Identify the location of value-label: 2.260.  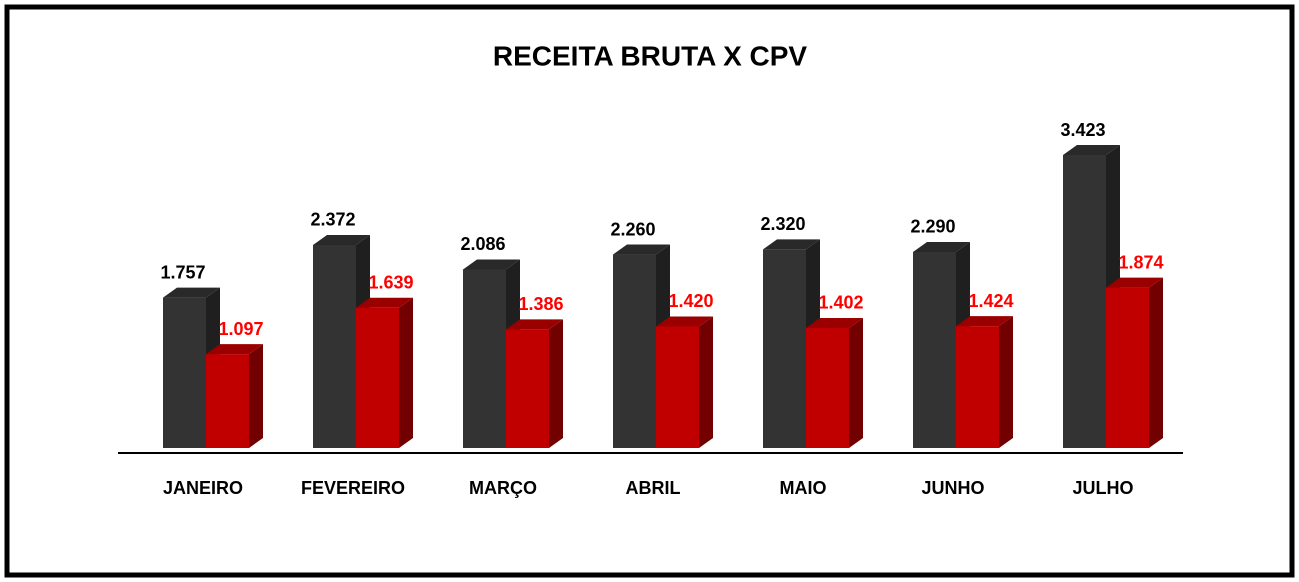
(632, 229).